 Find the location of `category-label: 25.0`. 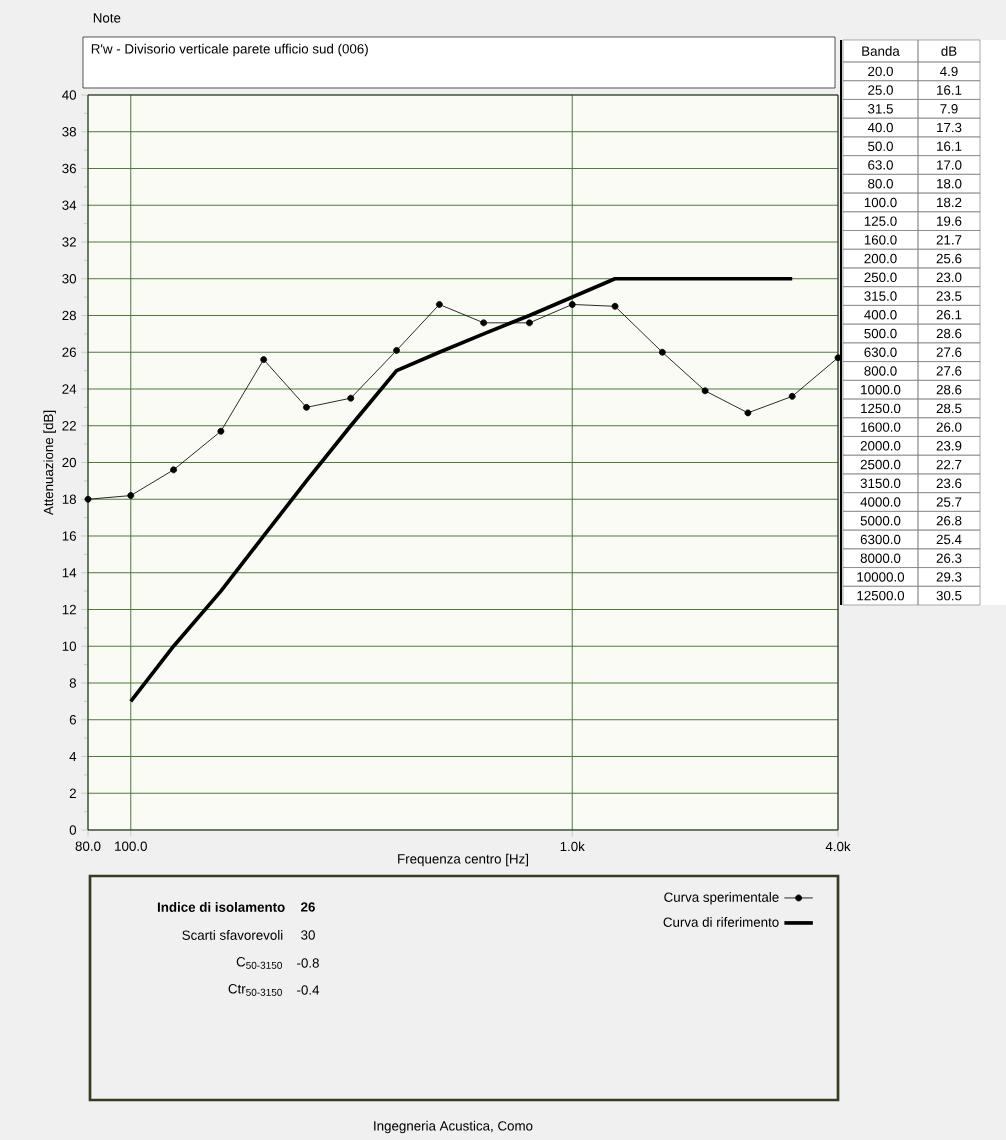

category-label: 25.0 is located at coordinates (880, 90).